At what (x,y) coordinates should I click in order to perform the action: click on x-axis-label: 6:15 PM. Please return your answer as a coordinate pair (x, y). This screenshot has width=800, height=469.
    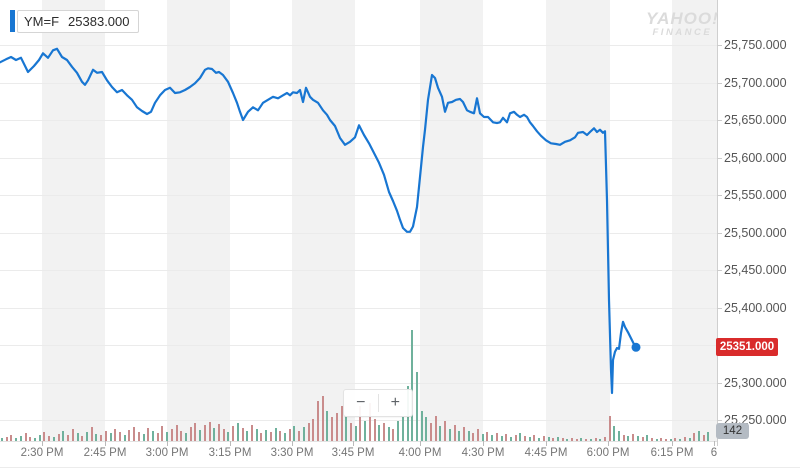
    Looking at the image, I should click on (672, 453).